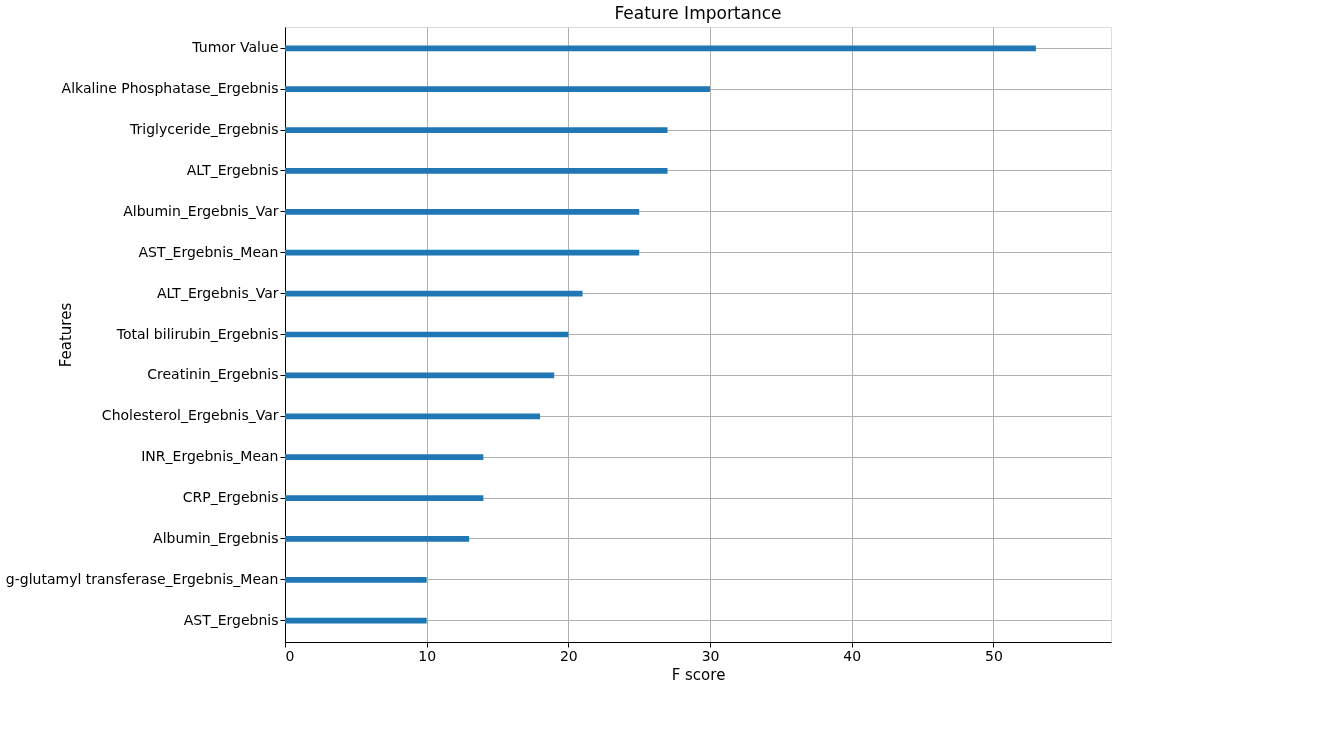 This screenshot has width=1343, height=736. Describe the element at coordinates (710, 655) in the screenshot. I see `x-tick-label: 30` at that location.